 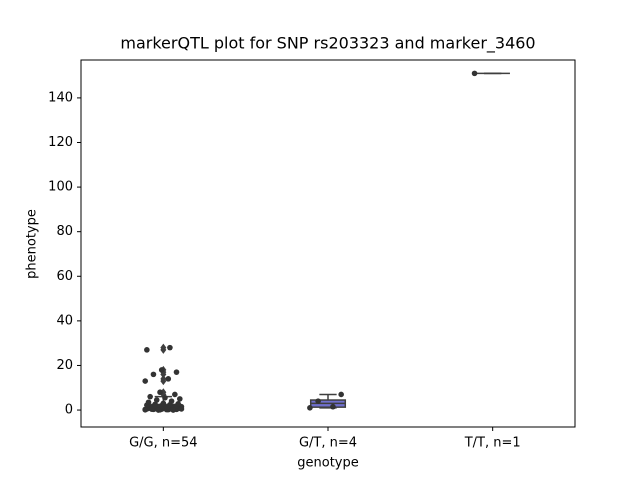 I want to click on x-tick-label: T/T, n=1, so click(x=492, y=443).